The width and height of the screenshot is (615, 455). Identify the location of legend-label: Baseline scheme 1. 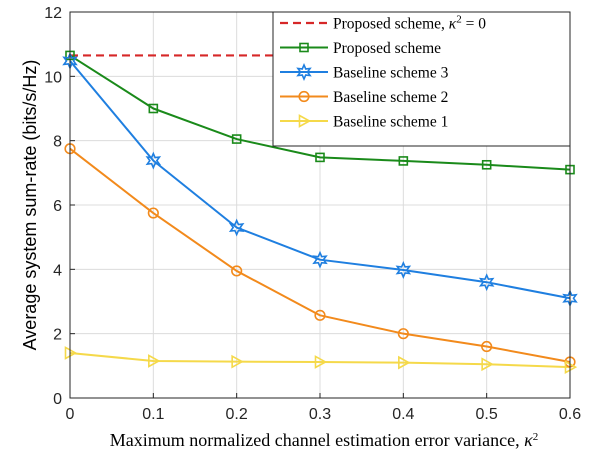
(390, 122).